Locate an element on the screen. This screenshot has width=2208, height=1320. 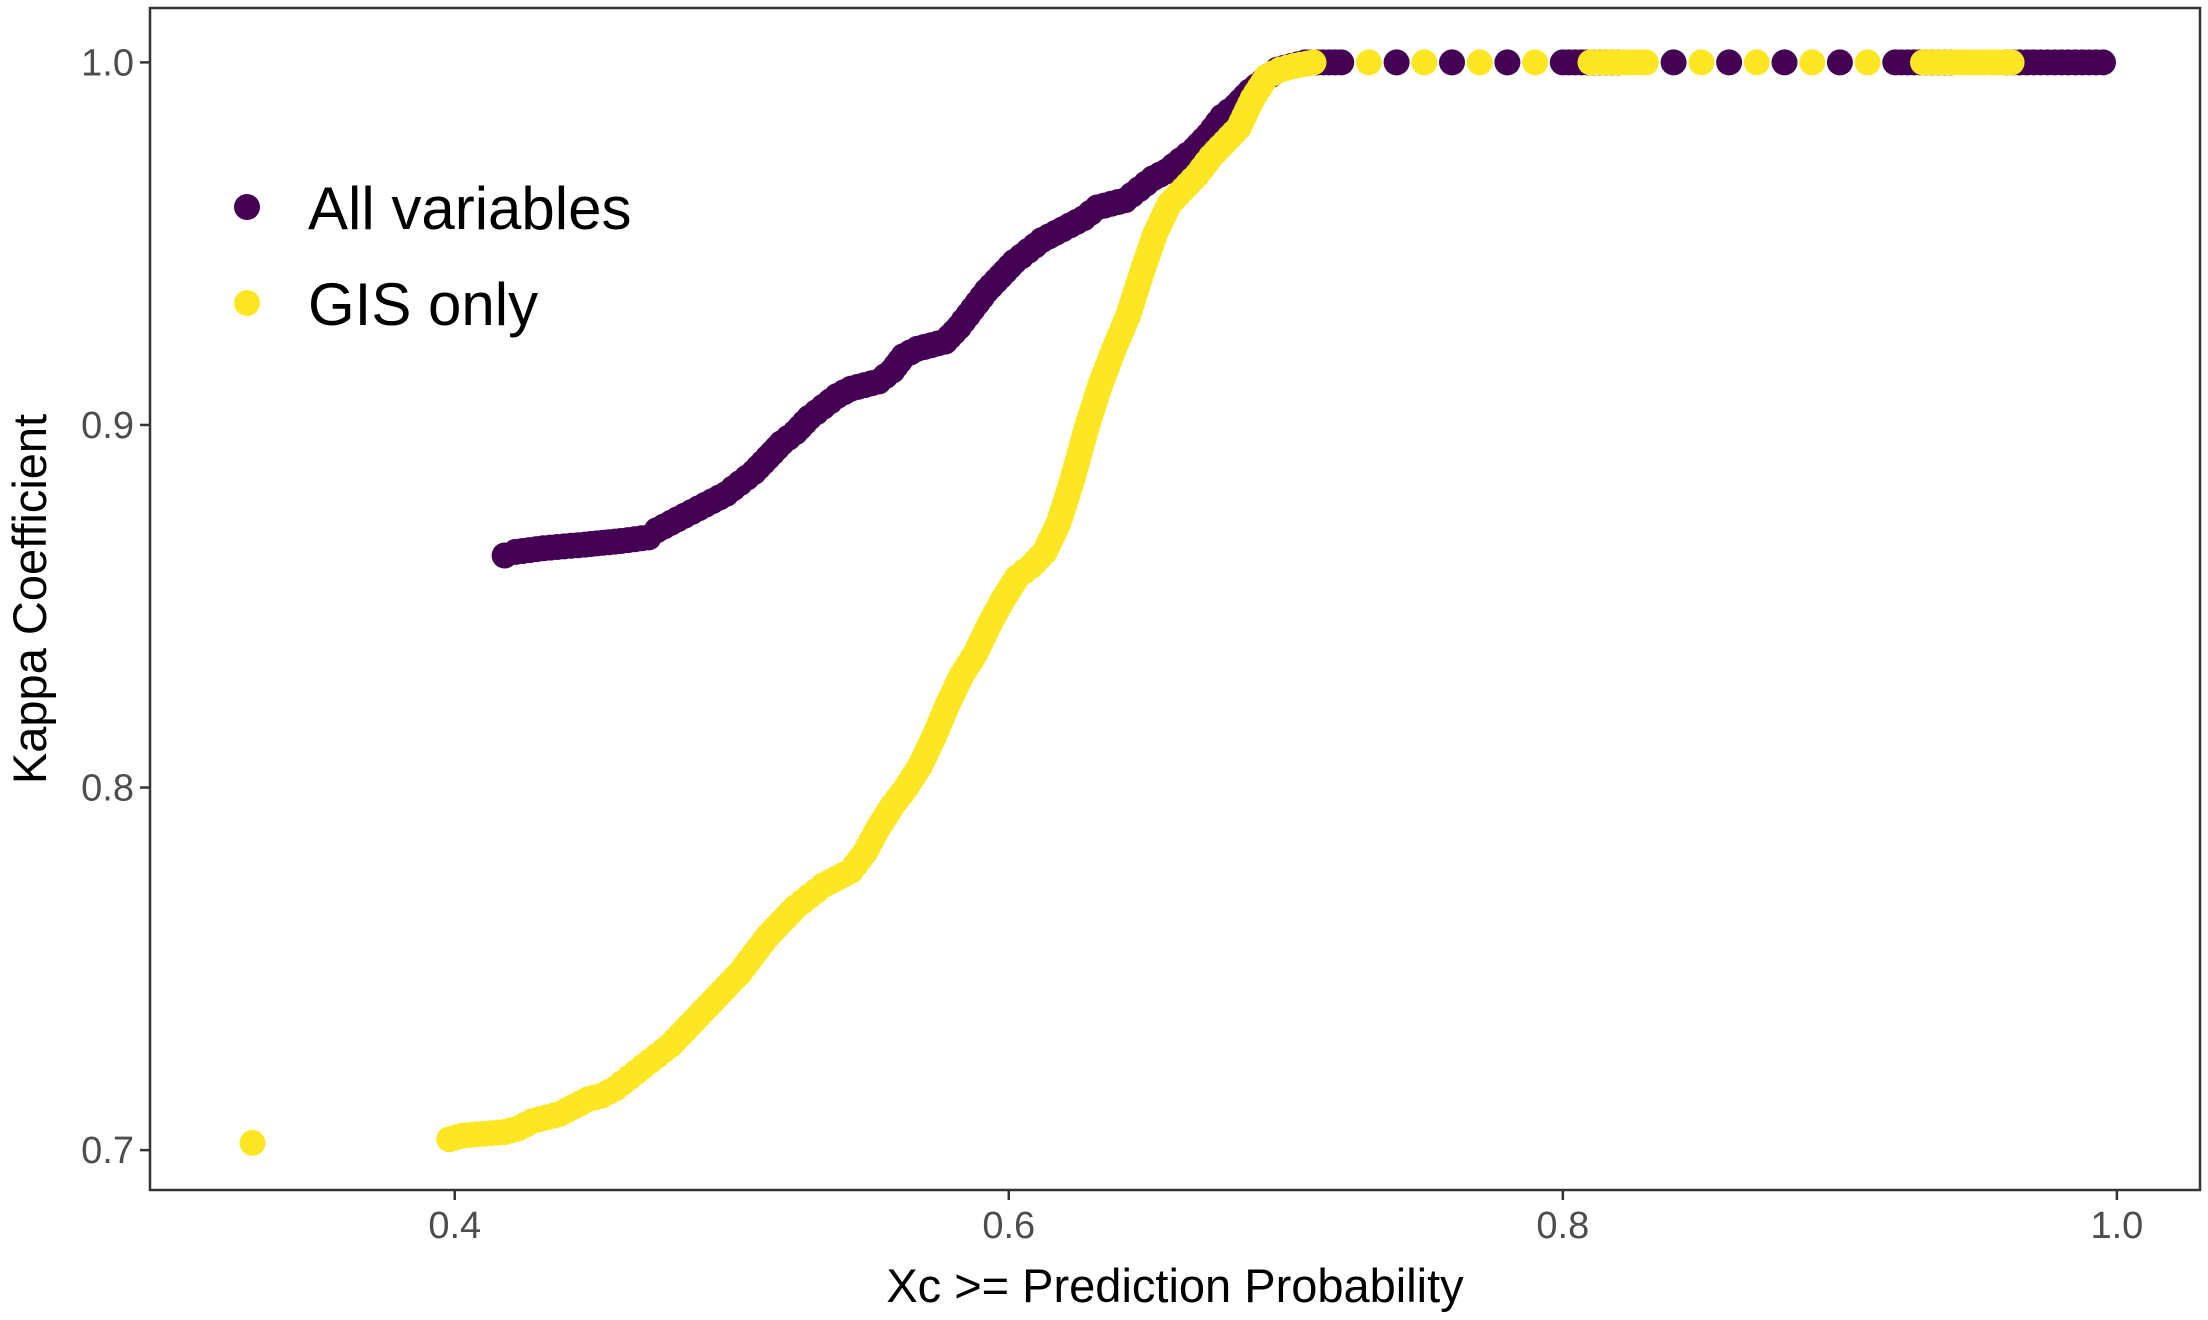
x-tick-label: 0.6 is located at coordinates (1008, 1226).